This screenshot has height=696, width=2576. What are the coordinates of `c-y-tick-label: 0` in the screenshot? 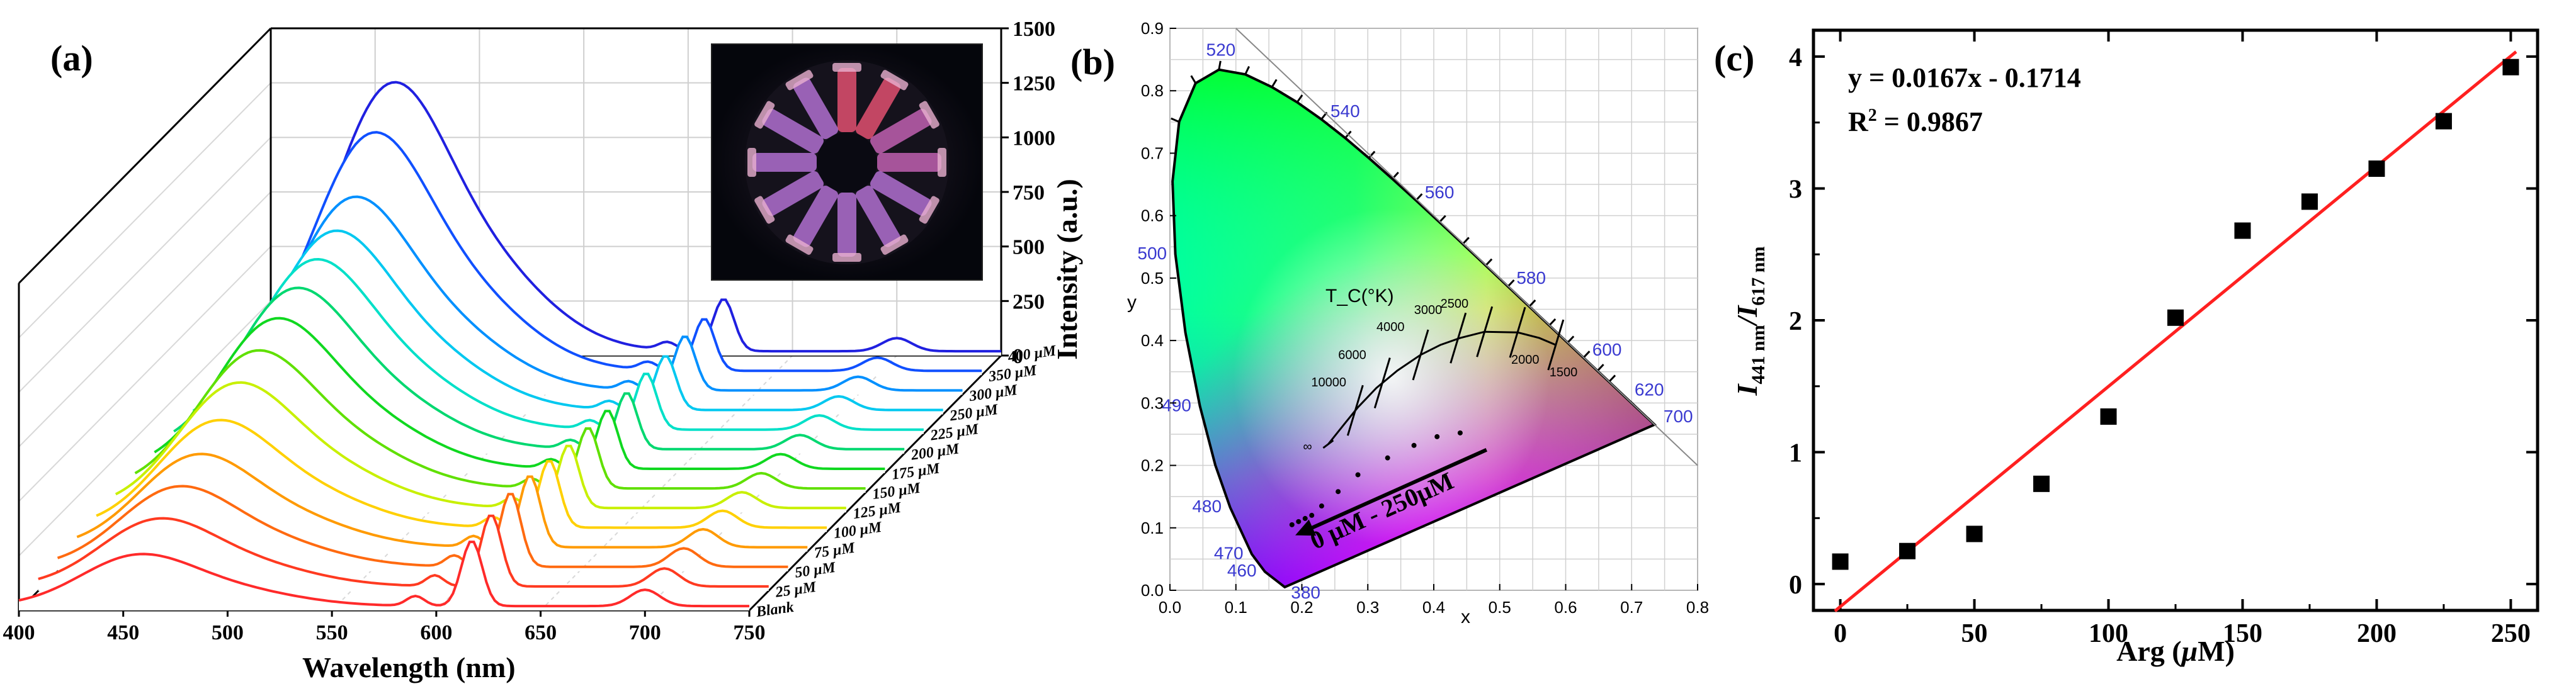 It's located at (1795, 585).